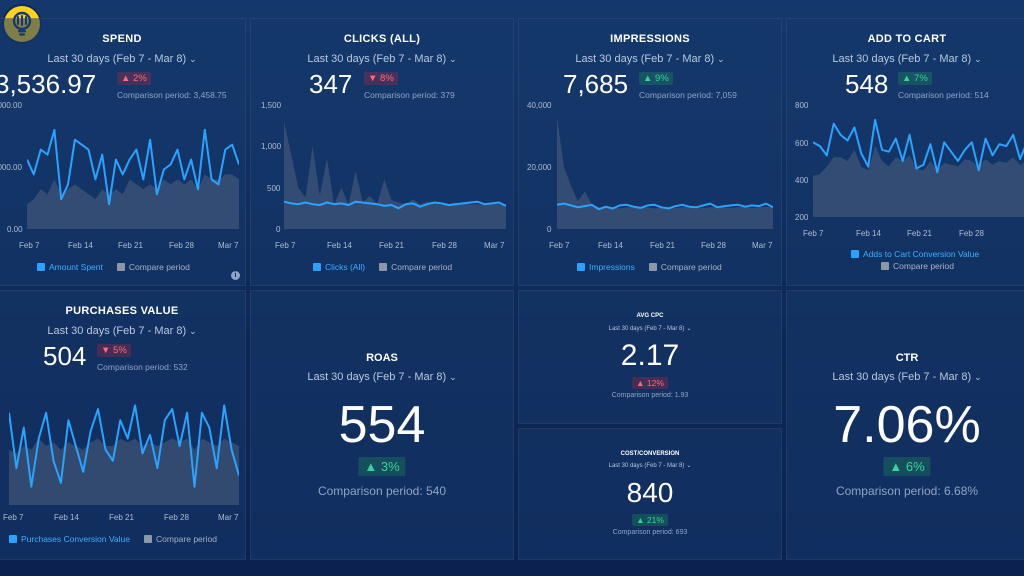 This screenshot has width=1024, height=576. What do you see at coordinates (381, 78) in the screenshot?
I see `change-badge: ▼ 8%` at bounding box center [381, 78].